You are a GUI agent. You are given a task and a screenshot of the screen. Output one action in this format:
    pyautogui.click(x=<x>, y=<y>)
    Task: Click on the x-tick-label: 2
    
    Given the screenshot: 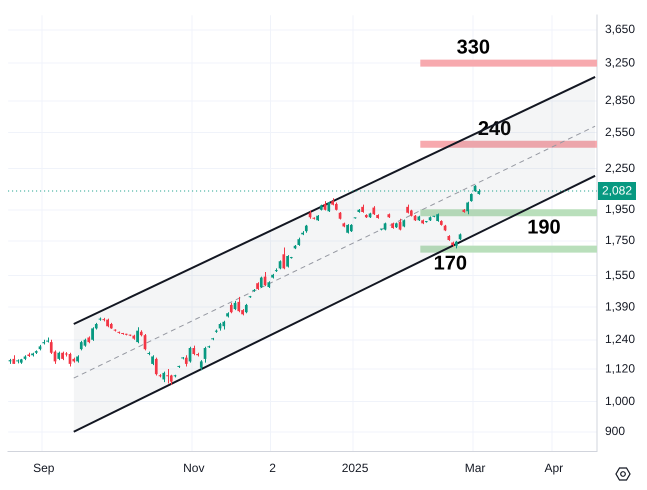 What is the action you would take?
    pyautogui.click(x=272, y=468)
    